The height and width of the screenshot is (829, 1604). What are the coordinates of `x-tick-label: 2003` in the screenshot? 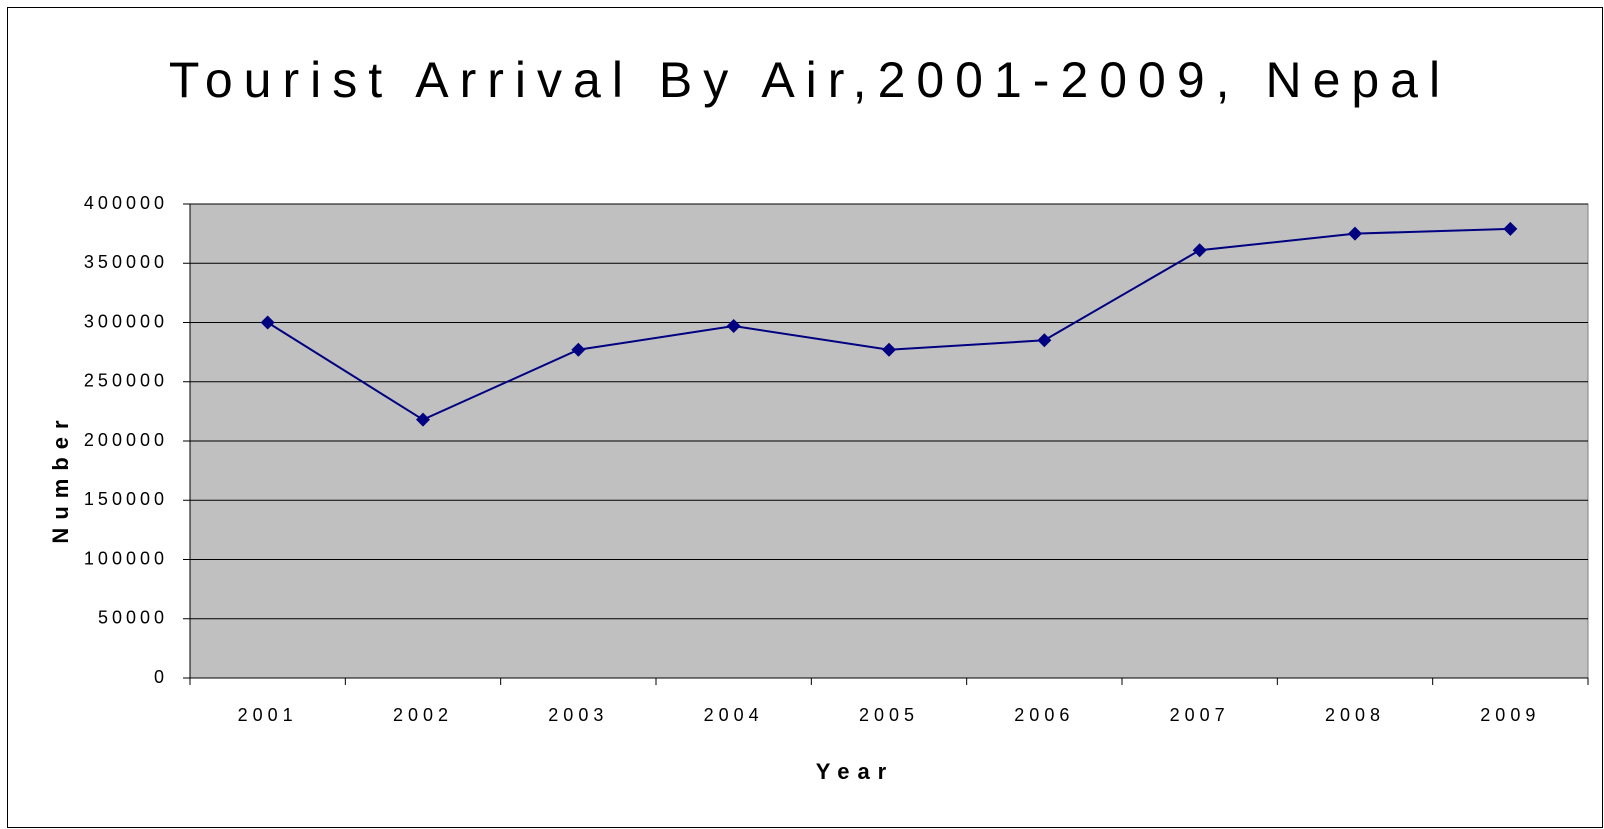 It's located at (578, 715).